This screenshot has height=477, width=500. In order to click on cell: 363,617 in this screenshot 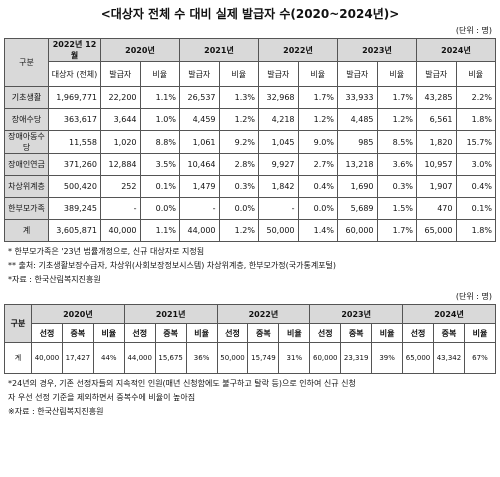, I will do `click(74, 119)`.